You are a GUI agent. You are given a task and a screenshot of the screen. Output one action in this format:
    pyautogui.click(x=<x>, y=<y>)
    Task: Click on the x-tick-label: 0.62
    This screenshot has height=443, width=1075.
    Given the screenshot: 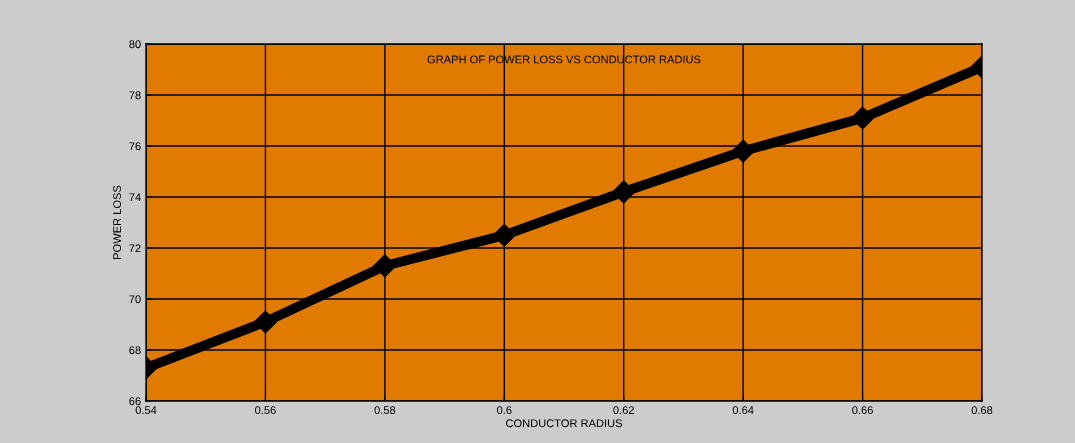 What is the action you would take?
    pyautogui.click(x=623, y=410)
    